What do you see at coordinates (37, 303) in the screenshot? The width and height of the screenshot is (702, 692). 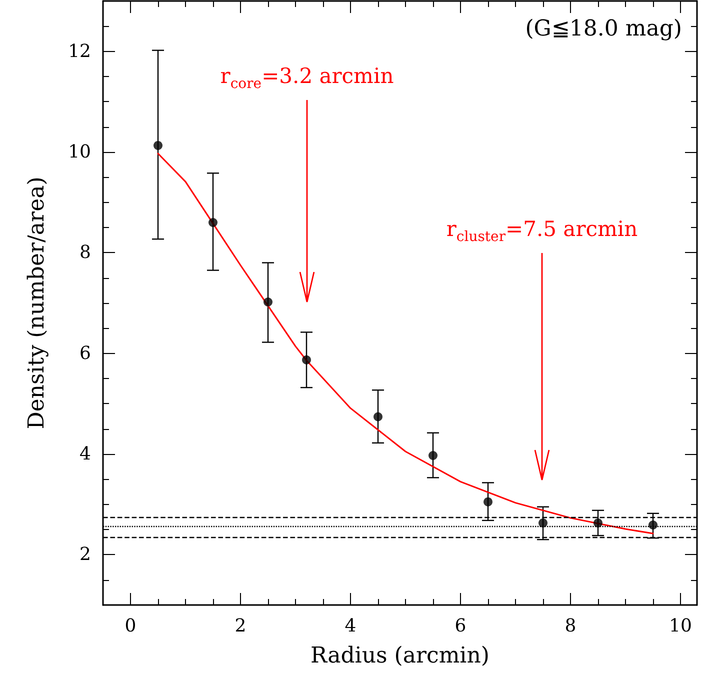 I see `y-axis-title: Density (number/area)` at bounding box center [37, 303].